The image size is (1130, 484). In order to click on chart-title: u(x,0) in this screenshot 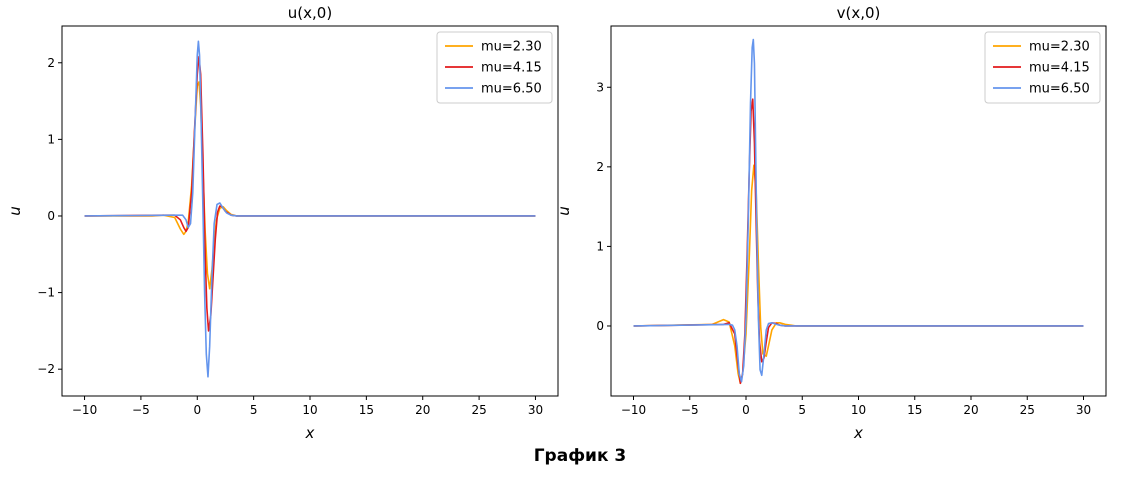, I will do `click(310, 13)`.